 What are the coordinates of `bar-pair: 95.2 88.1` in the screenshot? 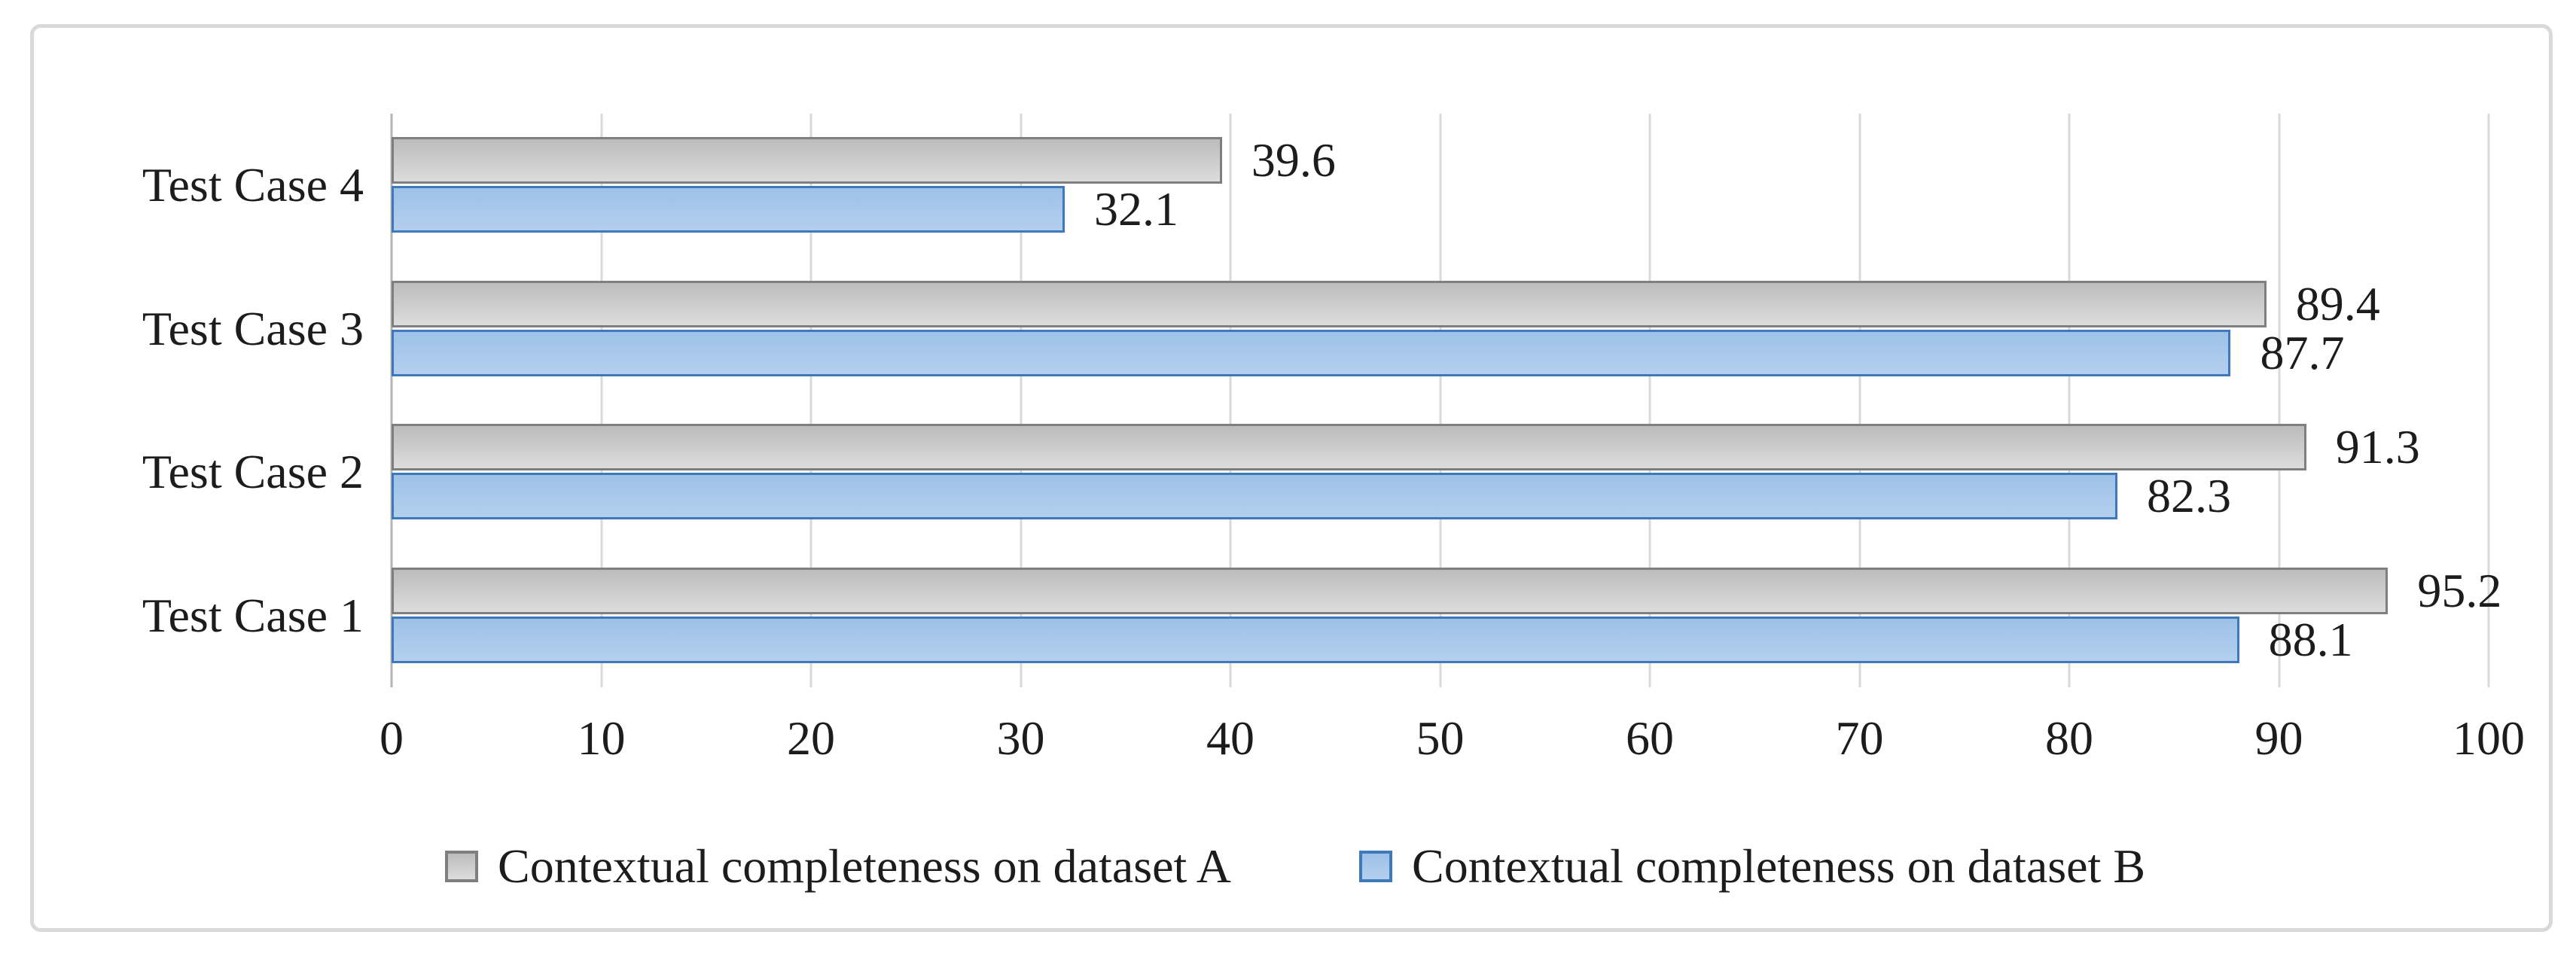 It's located at (1446, 614).